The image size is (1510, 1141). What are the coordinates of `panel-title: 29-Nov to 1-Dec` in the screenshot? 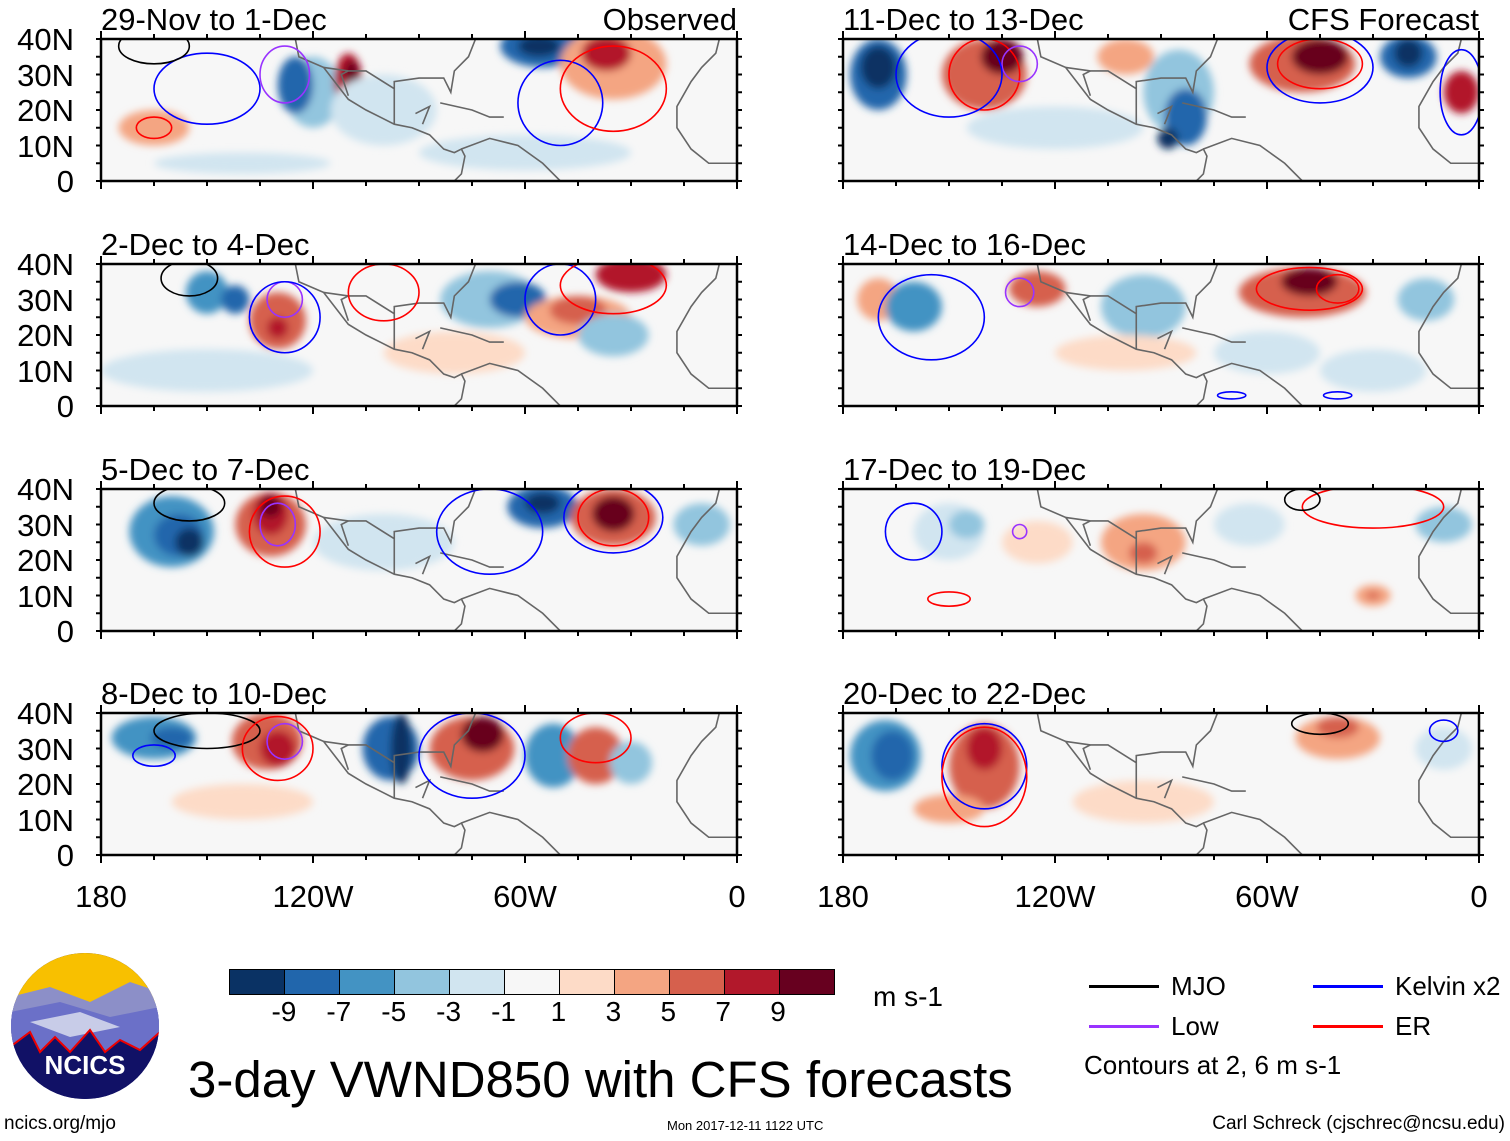 It's located at (214, 19).